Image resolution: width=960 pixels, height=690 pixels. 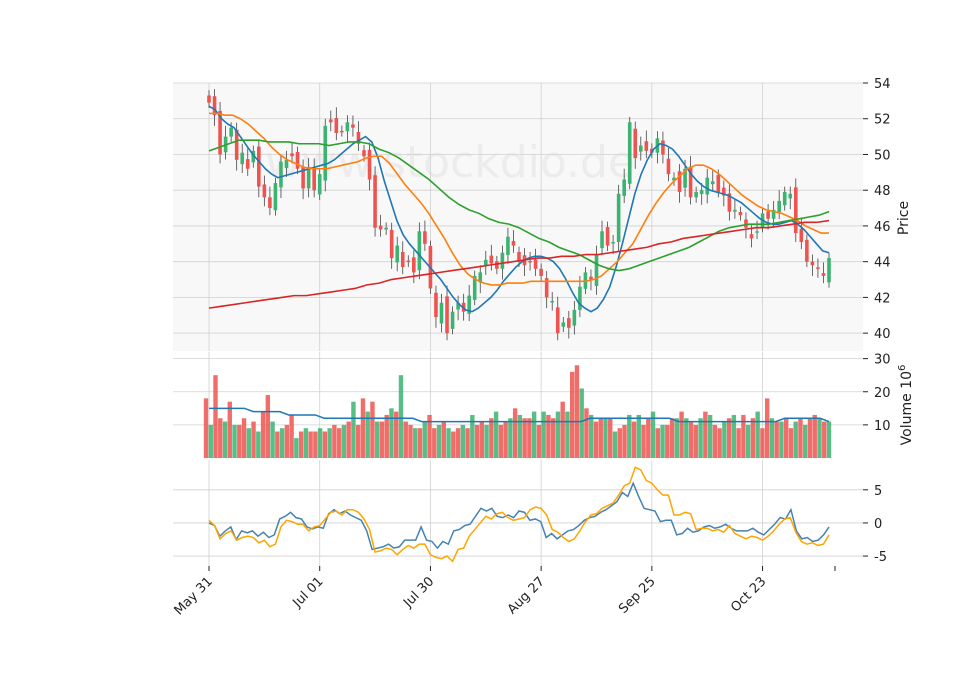 I want to click on y-tick-label: 20, so click(x=882, y=393).